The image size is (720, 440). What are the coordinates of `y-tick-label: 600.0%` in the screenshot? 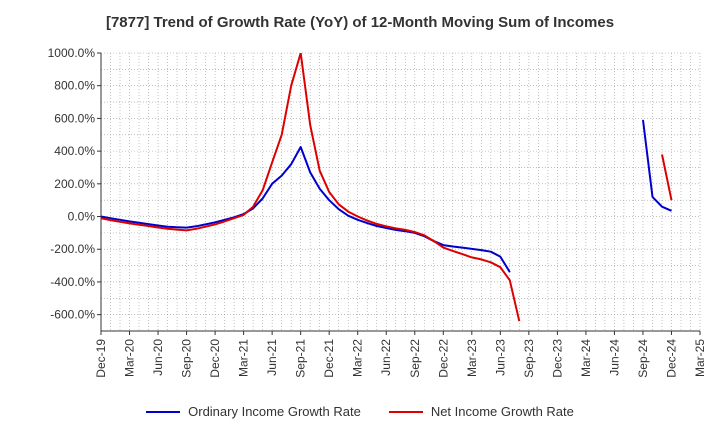 It's located at (74, 118).